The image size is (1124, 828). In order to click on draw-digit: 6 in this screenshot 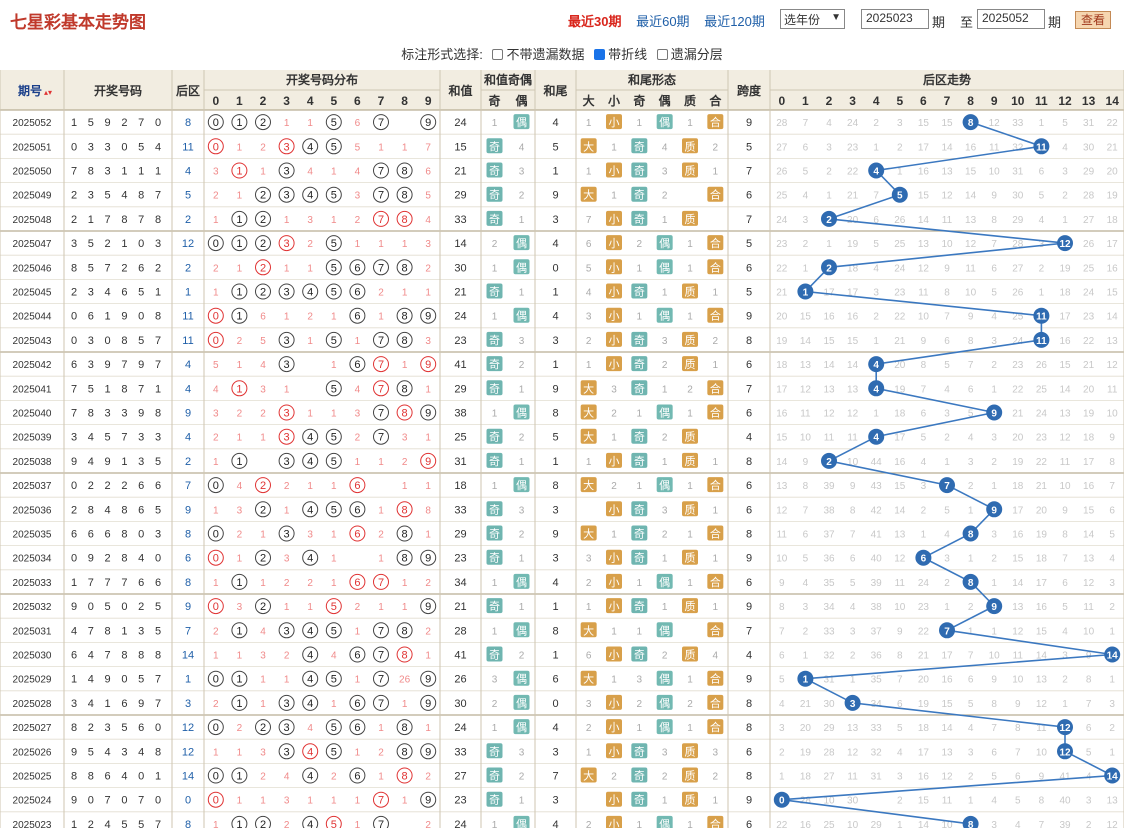, I will do `click(141, 268)`.